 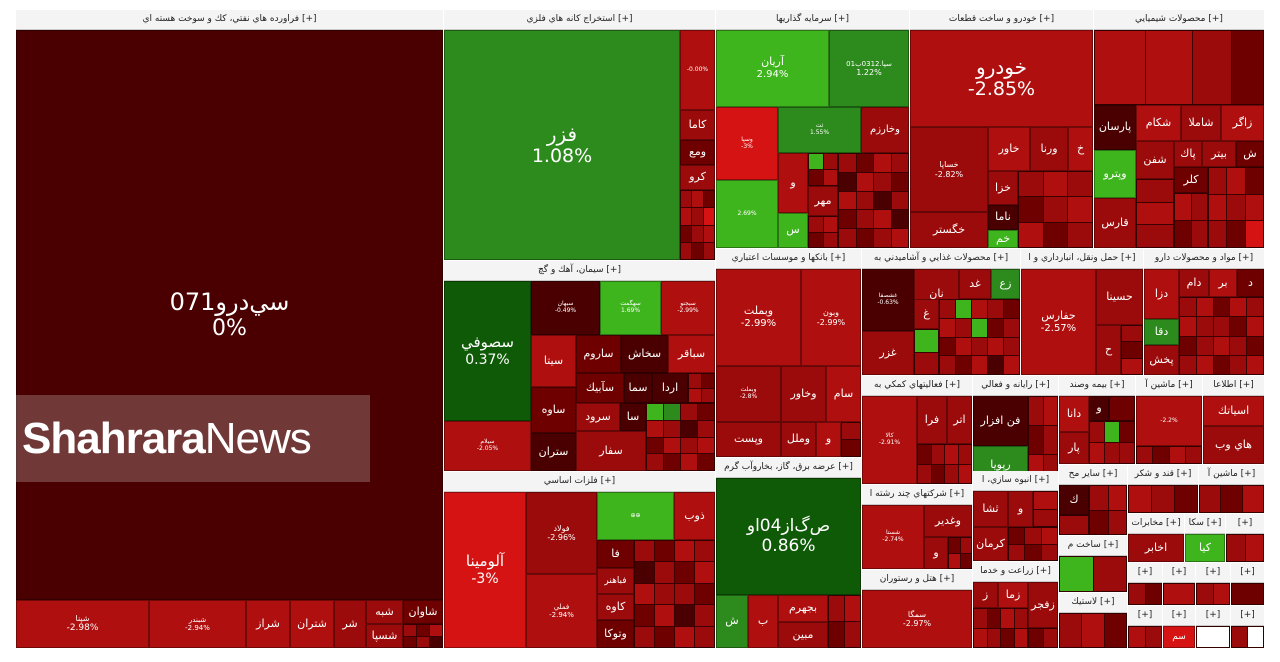 I want to click on sector-header-sugar: قند و شكر [+], so click(x=1163, y=475).